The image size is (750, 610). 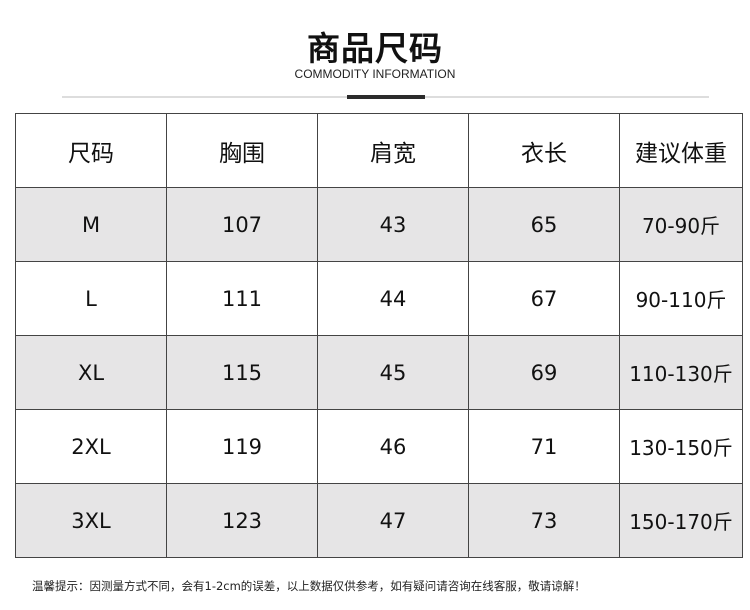 I want to click on table-cell: 2XL, so click(x=91, y=446).